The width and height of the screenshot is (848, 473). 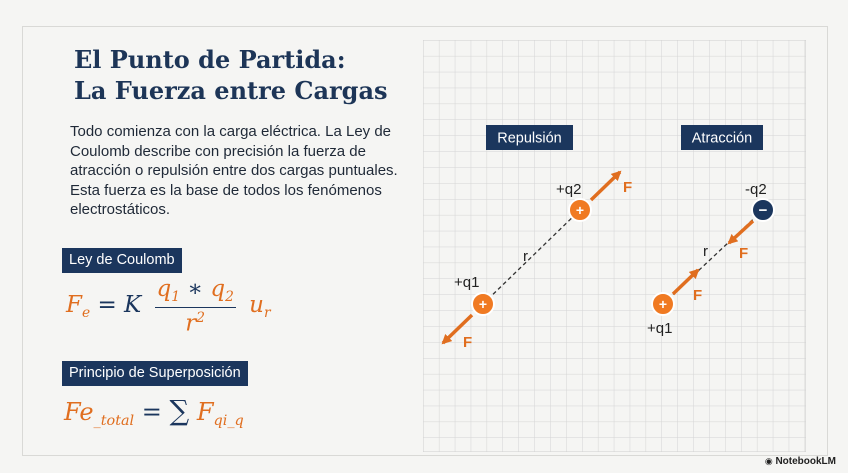 I want to click on attraction-force-label-q2: F, so click(x=743, y=253).